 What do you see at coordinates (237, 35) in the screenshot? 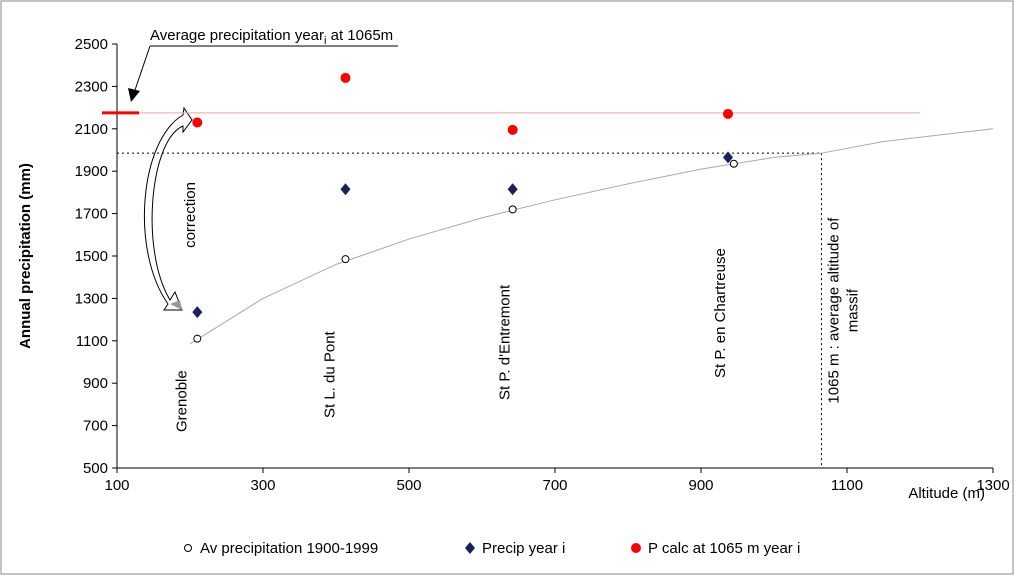
I see `annotation-text: Average precipitation year` at bounding box center [237, 35].